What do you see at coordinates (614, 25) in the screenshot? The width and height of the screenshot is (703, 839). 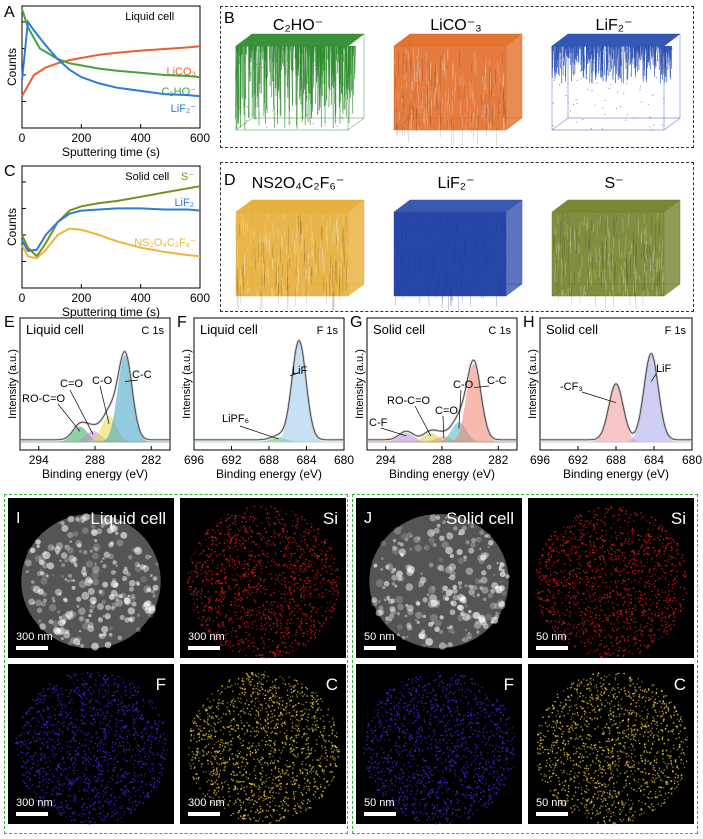 I see `tof-label-lif: LiF₂⁻` at bounding box center [614, 25].